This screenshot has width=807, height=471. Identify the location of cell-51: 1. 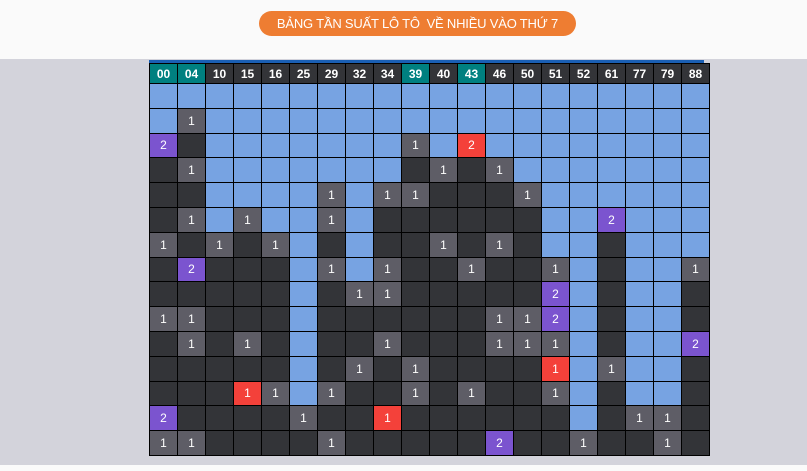
(555, 269).